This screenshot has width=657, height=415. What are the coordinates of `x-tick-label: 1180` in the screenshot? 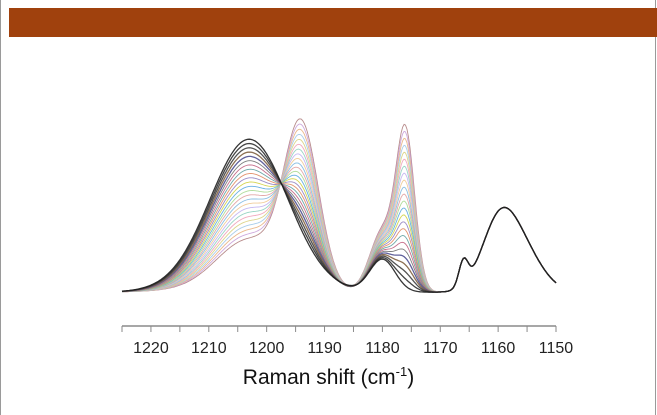 It's located at (382, 348).